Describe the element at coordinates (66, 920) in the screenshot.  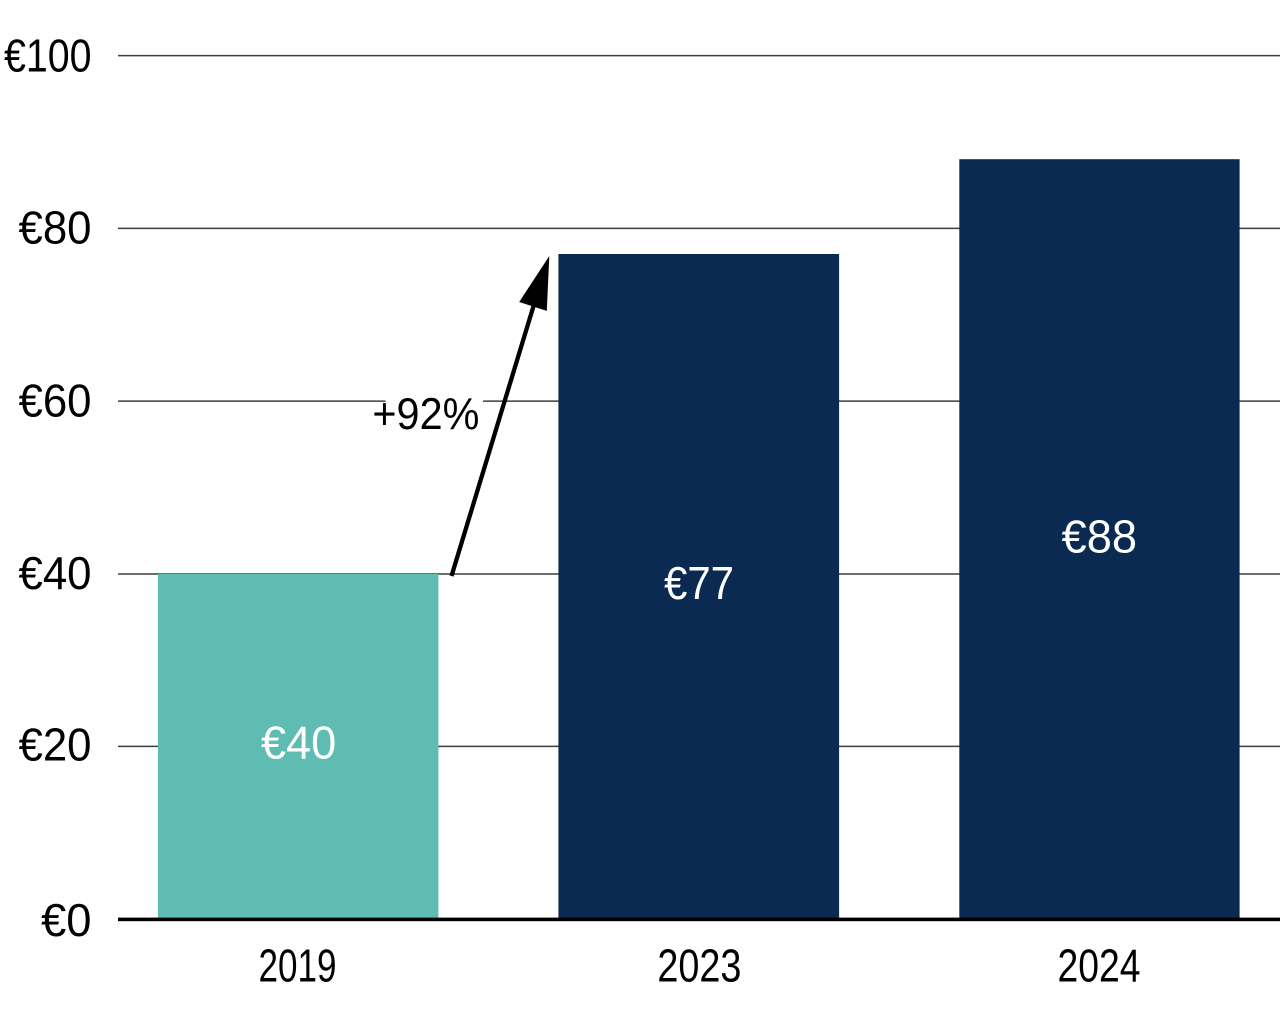
I see `svg-text: €0` at that location.